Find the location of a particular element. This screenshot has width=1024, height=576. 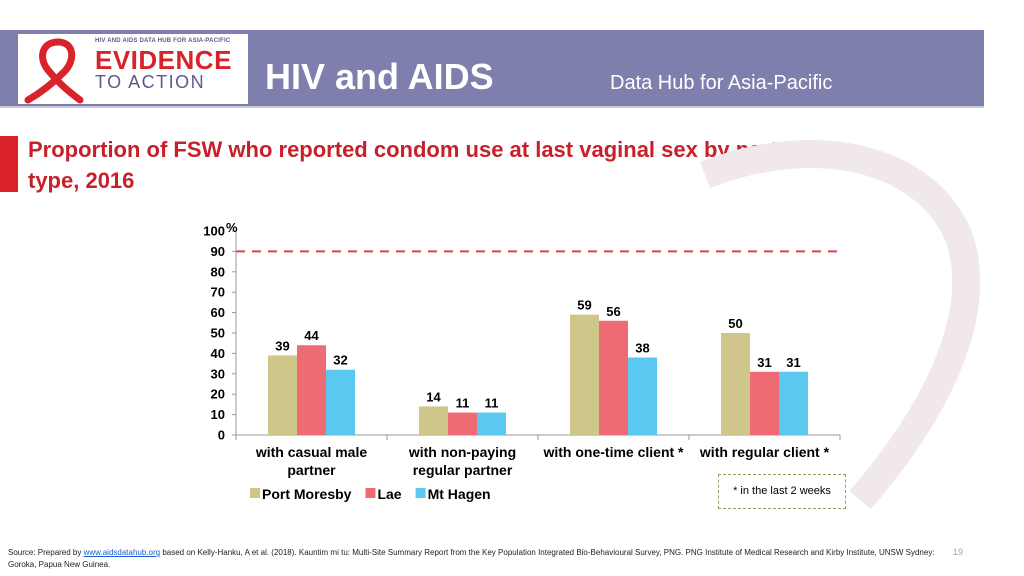

data-label: 39 is located at coordinates (282, 345).